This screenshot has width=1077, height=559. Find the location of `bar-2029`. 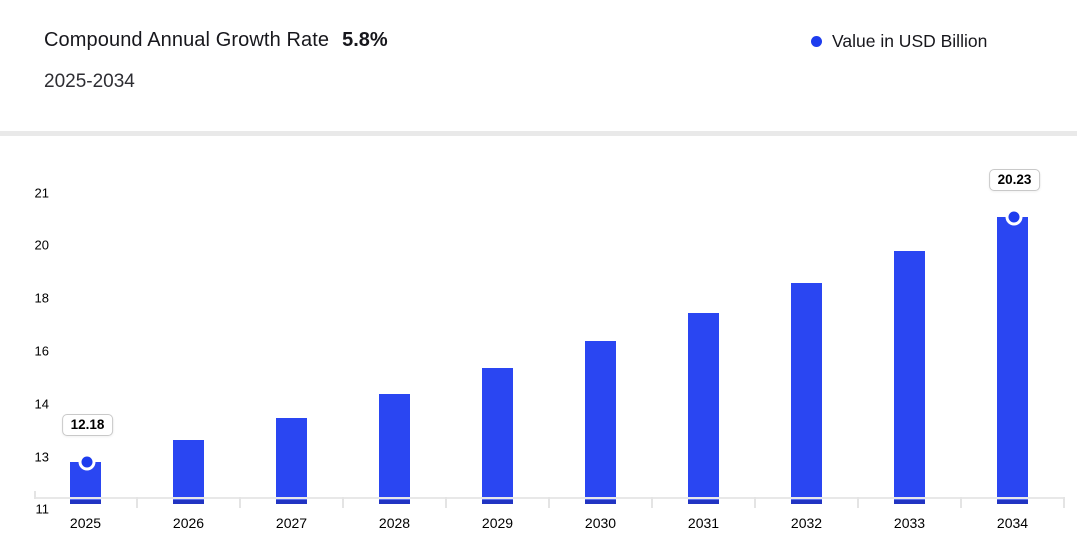

bar-2029 is located at coordinates (497, 436).